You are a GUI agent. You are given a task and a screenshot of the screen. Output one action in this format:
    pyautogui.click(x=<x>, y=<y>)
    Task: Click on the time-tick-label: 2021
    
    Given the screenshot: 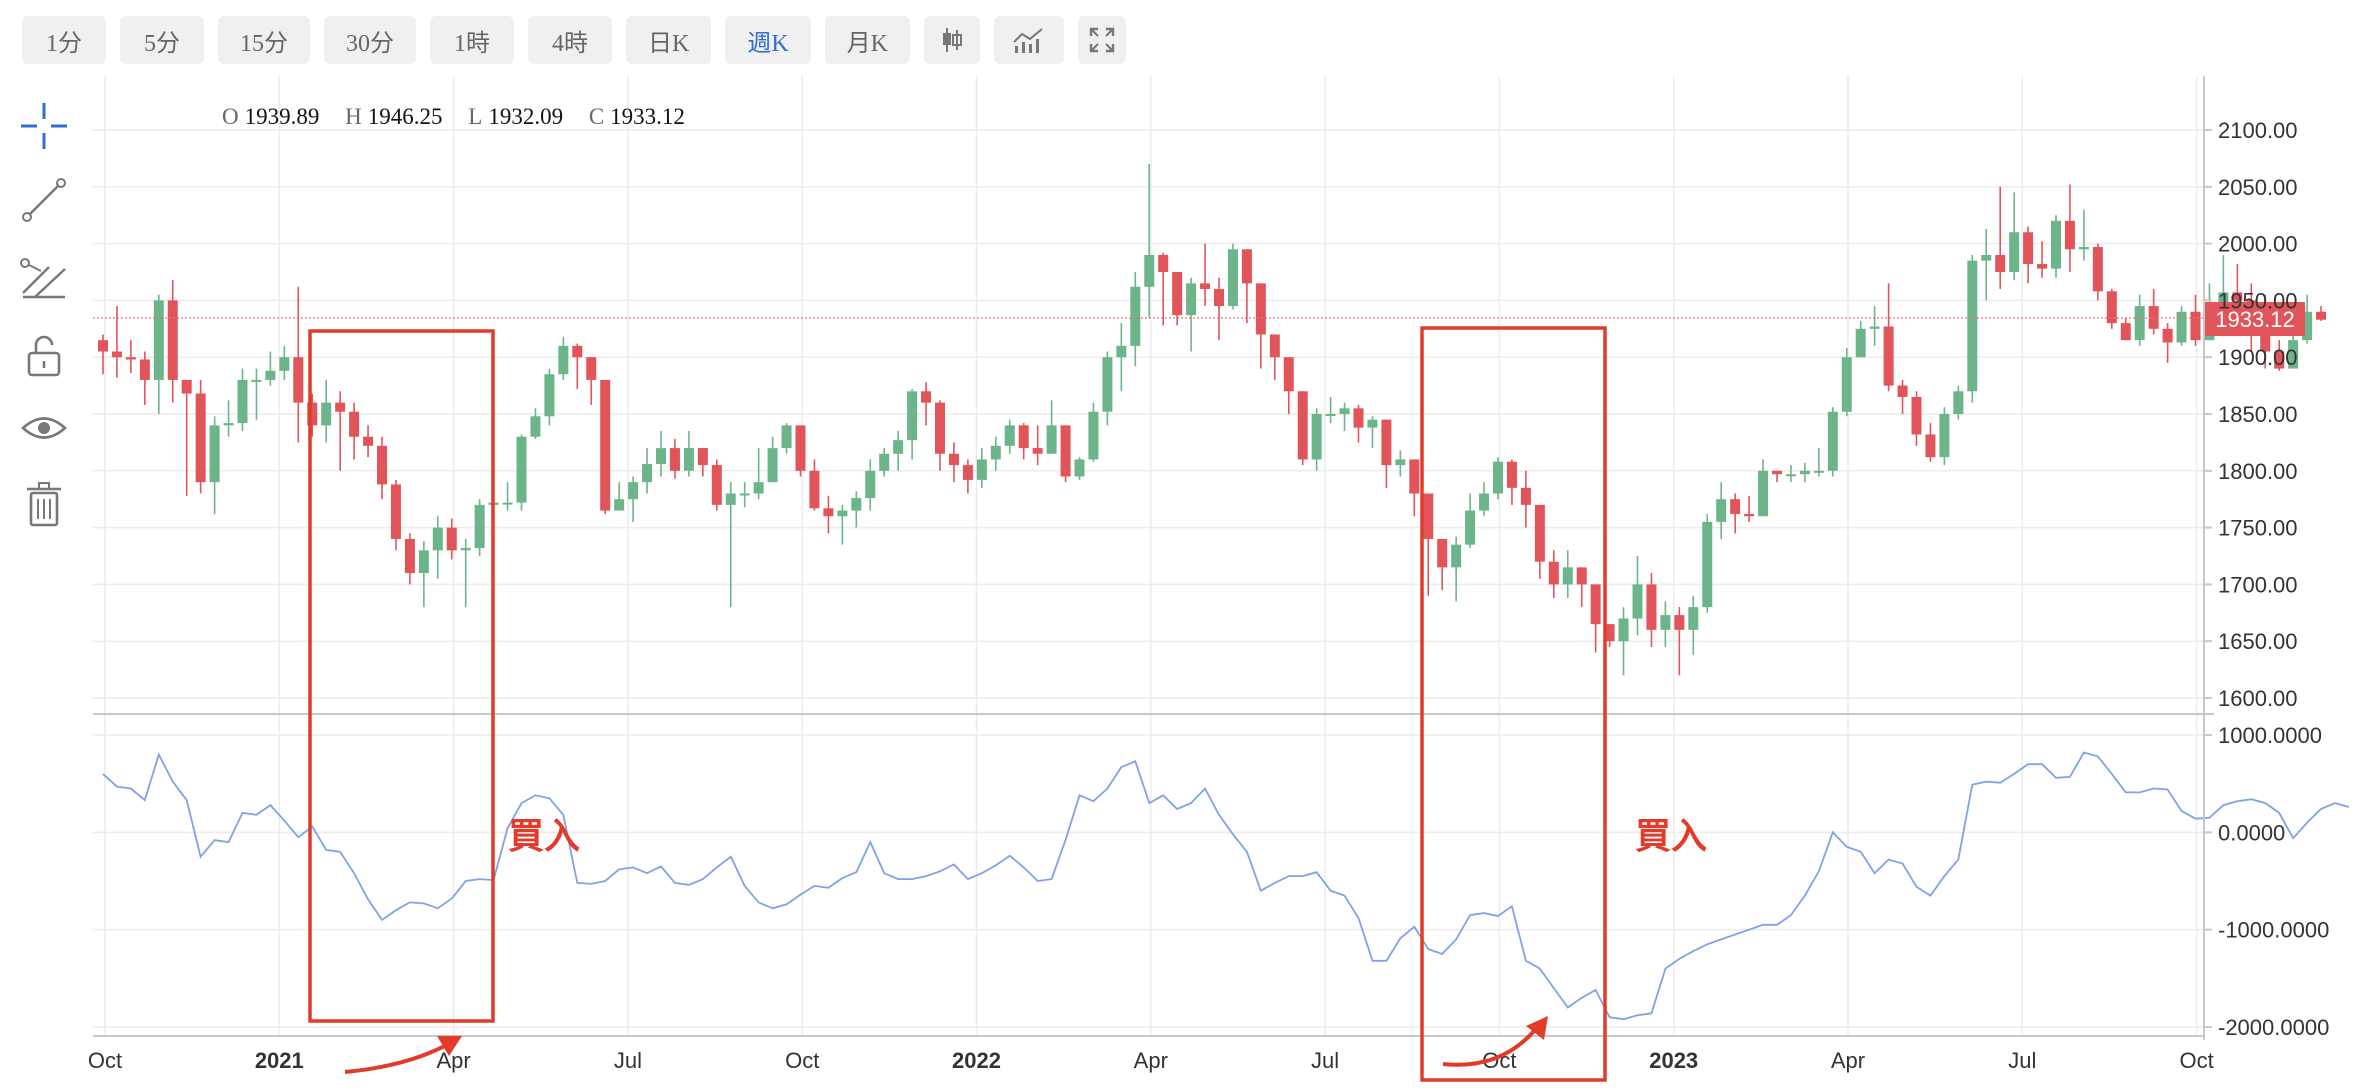 What is the action you would take?
    pyautogui.click(x=279, y=1060)
    